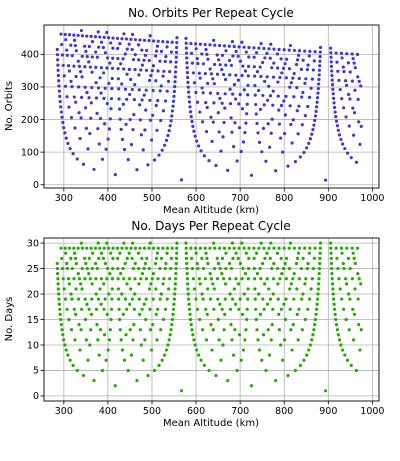 The image size is (400, 461). Describe the element at coordinates (284, 198) in the screenshot. I see `x-tick-label: 800` at that location.